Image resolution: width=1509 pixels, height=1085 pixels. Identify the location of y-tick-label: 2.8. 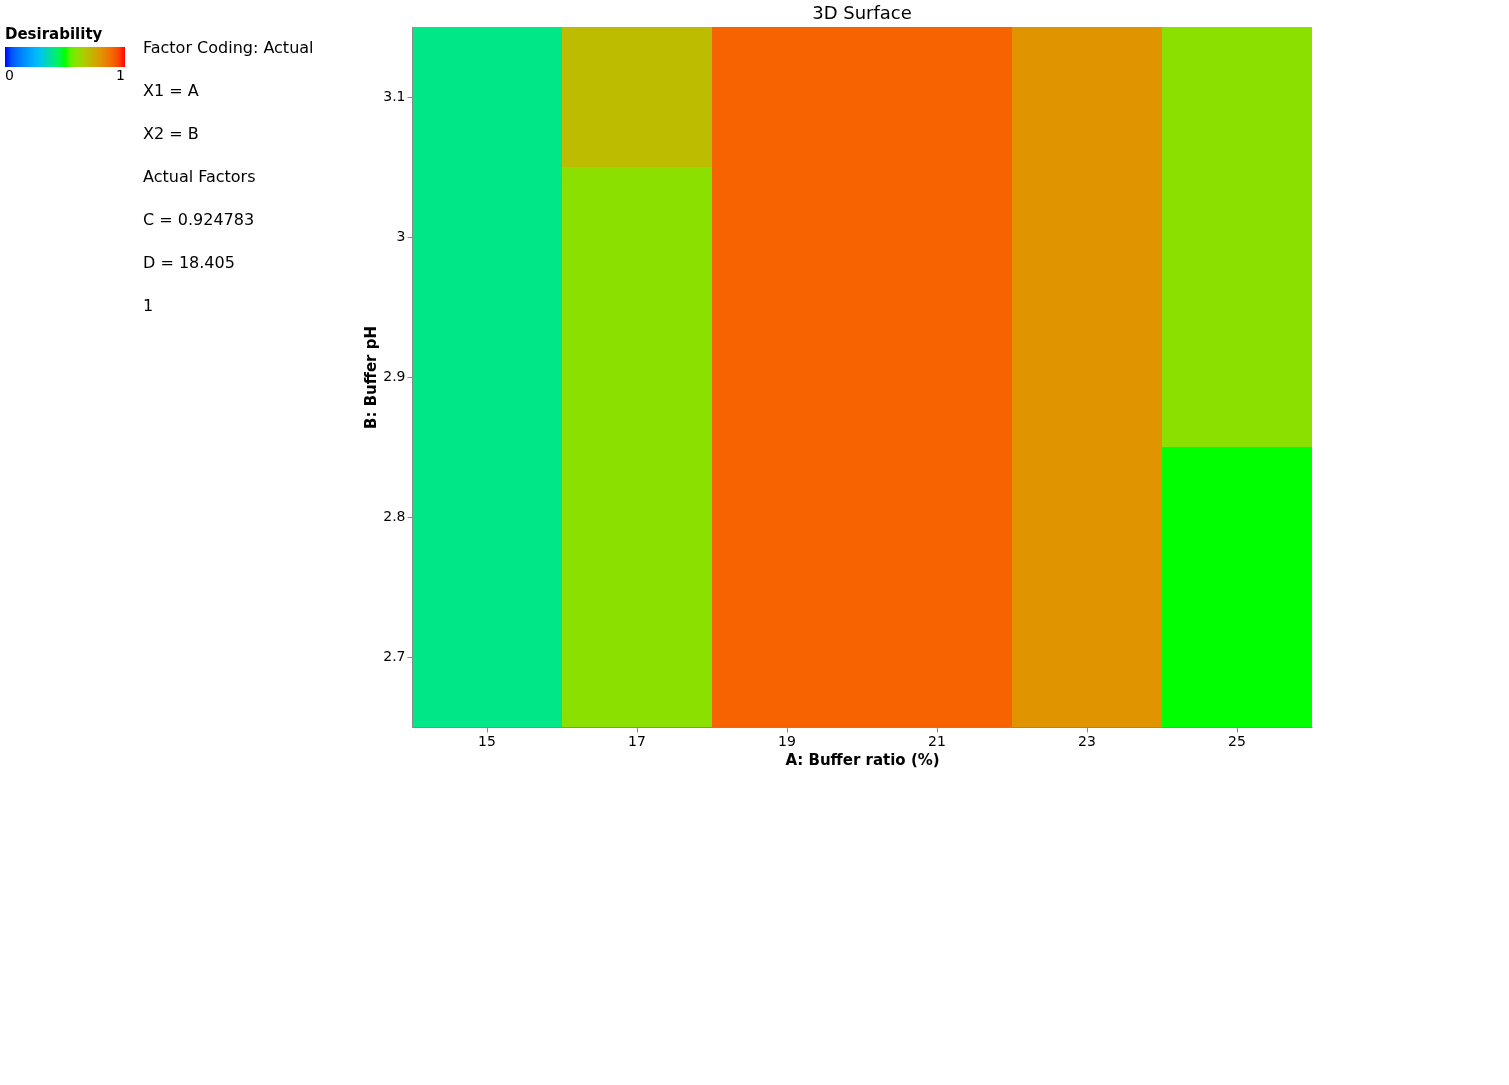
(394, 516).